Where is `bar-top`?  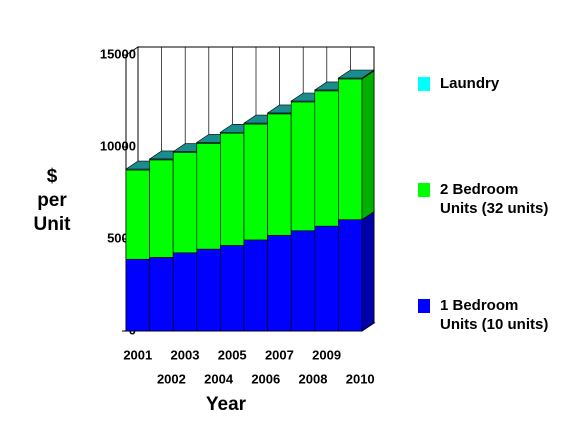 bar-top is located at coordinates (356, 74).